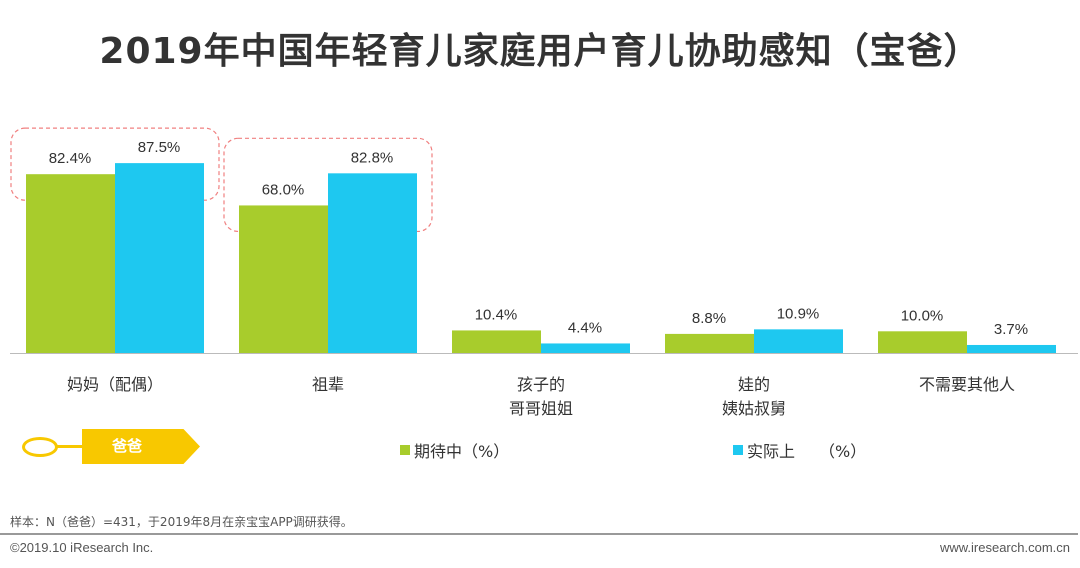 The height and width of the screenshot is (568, 1080). What do you see at coordinates (496, 314) in the screenshot?
I see `data-label: 10.4%` at bounding box center [496, 314].